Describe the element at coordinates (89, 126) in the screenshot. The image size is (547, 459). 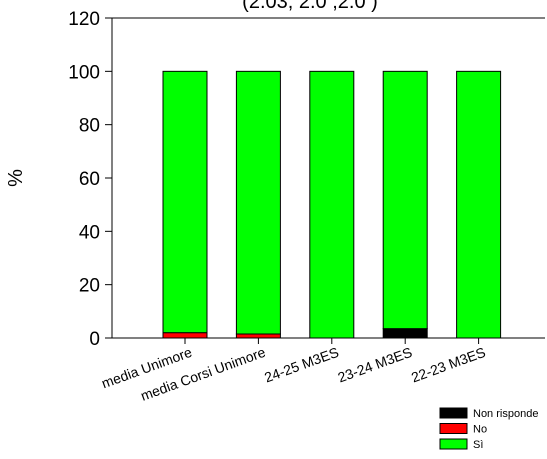
I see `y-tick-label: 80` at that location.